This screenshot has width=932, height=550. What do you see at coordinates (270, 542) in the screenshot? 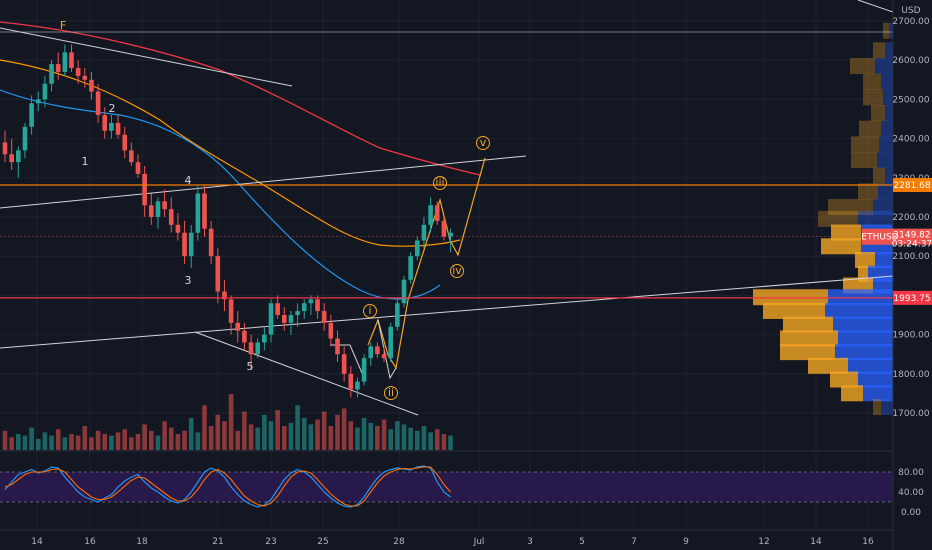
I see `time-tick-label: 23` at bounding box center [270, 542].